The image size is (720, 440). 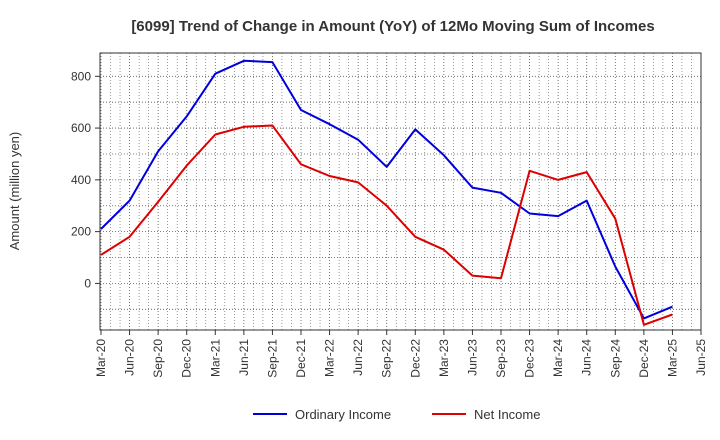 What do you see at coordinates (14, 191) in the screenshot?
I see `y-axis-label: Amount (million yen)` at bounding box center [14, 191].